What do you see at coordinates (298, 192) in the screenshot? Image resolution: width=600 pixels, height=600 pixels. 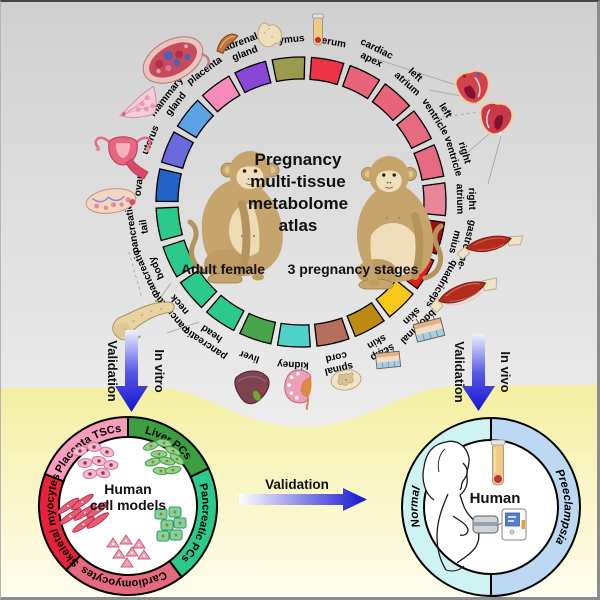 I see `atlas-title: Pregnancy multi-tissue metabolome atlas` at bounding box center [298, 192].